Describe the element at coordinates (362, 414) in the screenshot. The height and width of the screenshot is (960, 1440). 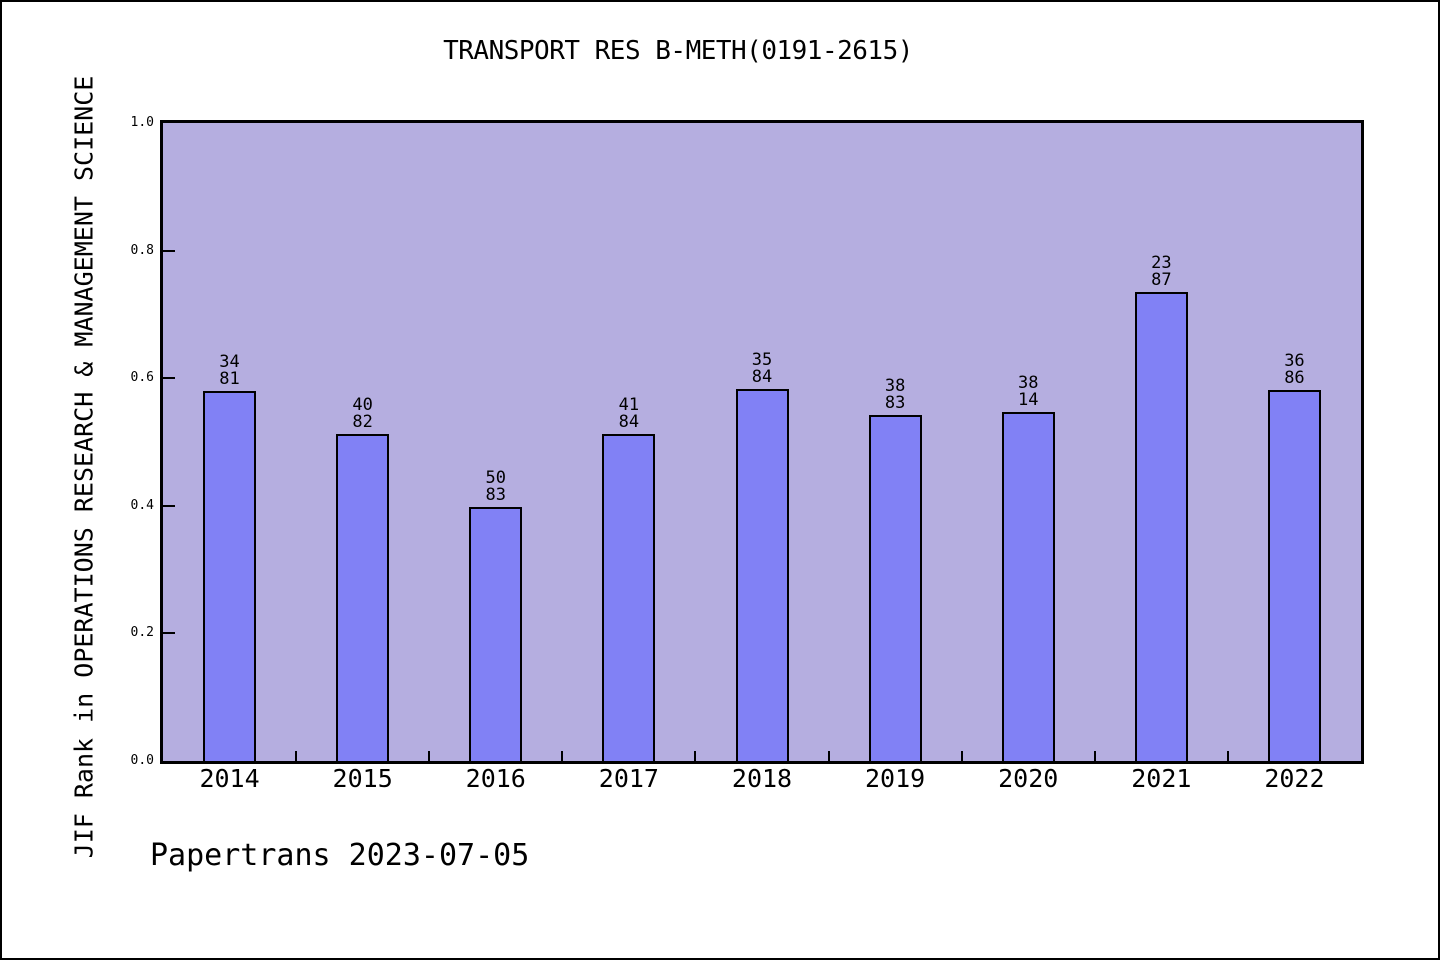
I see `bar-label-2015: 40 82` at that location.